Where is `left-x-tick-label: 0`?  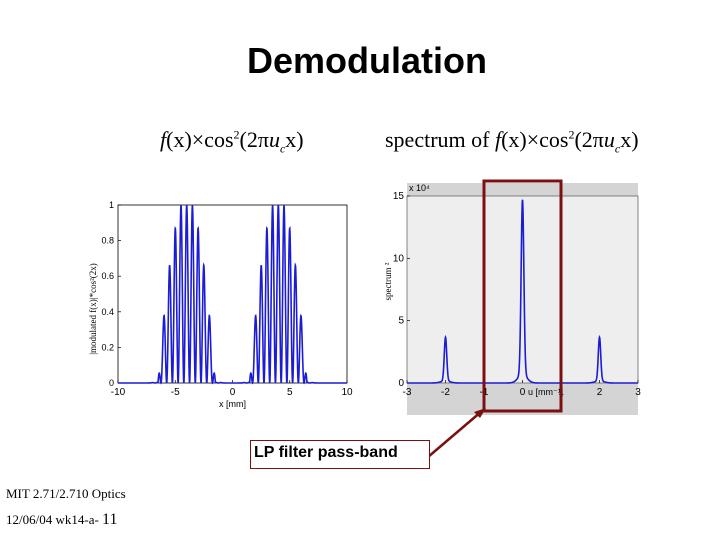 left-x-tick-label: 0 is located at coordinates (233, 392).